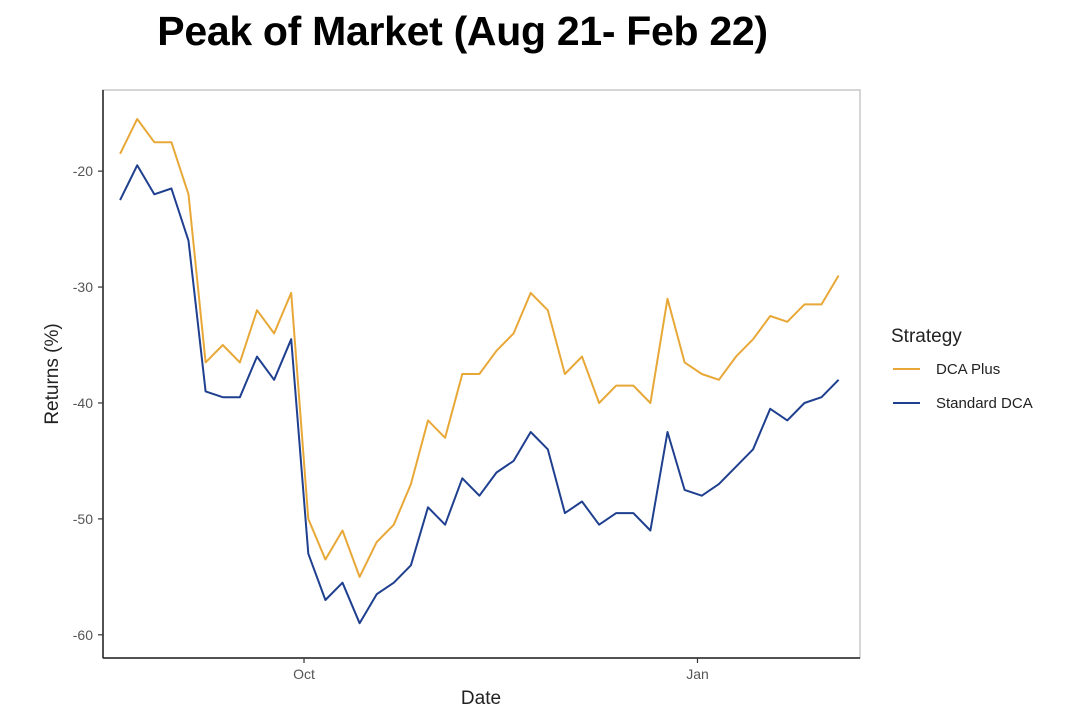 The width and height of the screenshot is (1070, 720). Describe the element at coordinates (83, 635) in the screenshot. I see `y-tick-label: -60` at that location.